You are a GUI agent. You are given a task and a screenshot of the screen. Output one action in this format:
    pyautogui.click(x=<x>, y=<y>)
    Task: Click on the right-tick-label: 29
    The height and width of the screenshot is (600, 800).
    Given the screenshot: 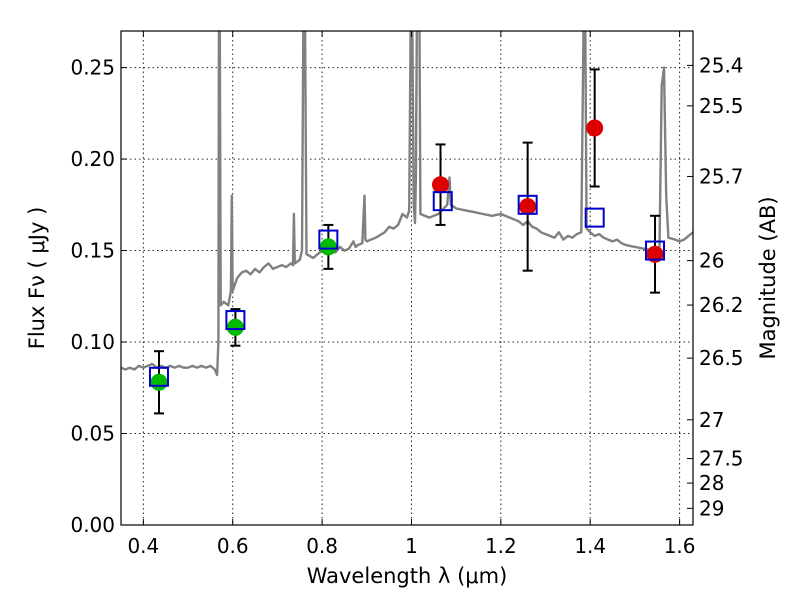 What is the action you would take?
    pyautogui.click(x=711, y=508)
    